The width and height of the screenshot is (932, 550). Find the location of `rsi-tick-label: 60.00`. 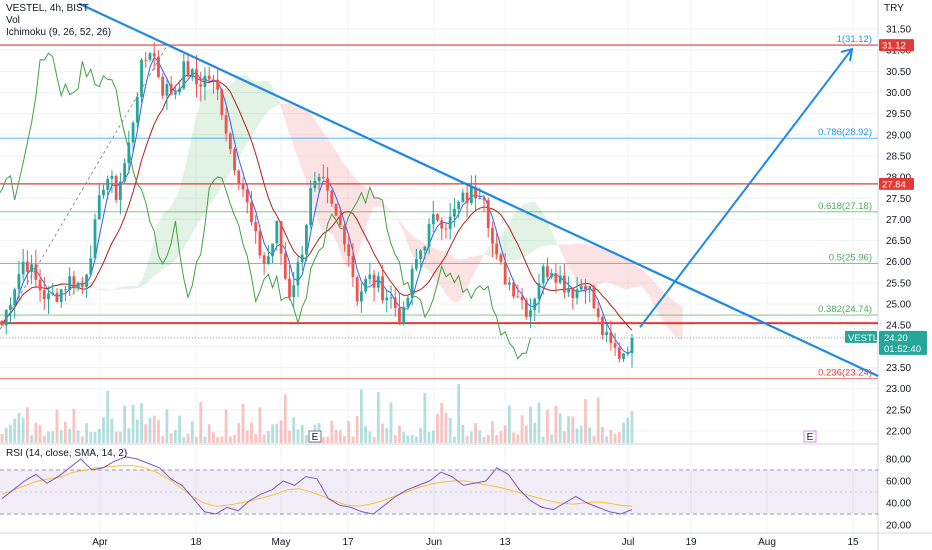

rsi-tick-label: 60.00 is located at coordinates (898, 482).